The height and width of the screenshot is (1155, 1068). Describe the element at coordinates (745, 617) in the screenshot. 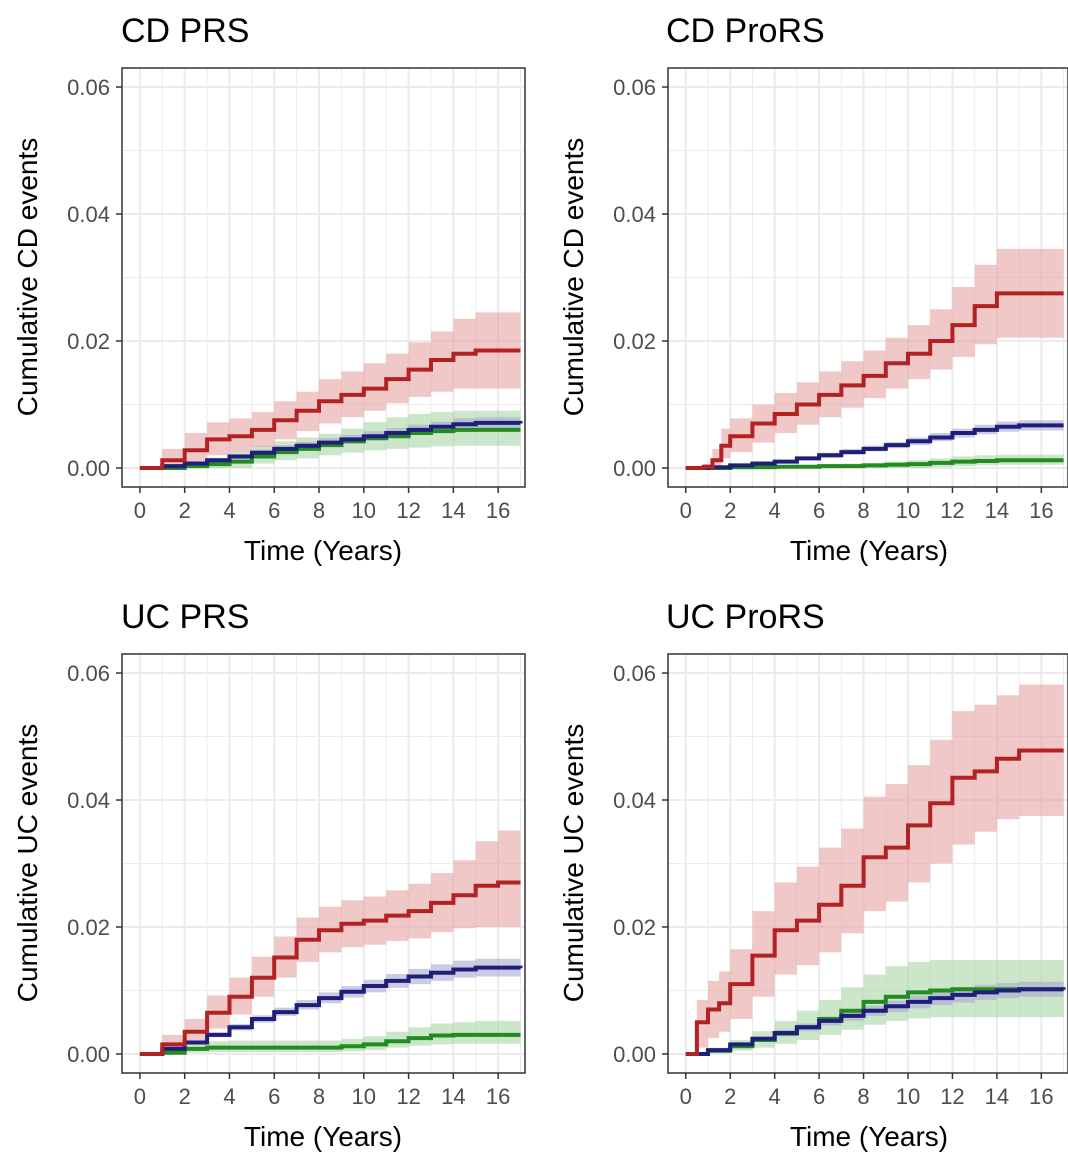

I see `panel-title: UC ProRS` at that location.